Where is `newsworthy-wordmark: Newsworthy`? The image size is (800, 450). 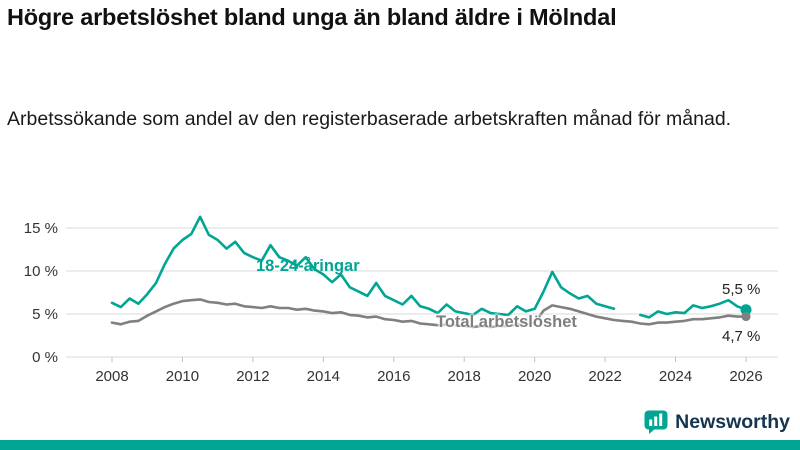 newsworthy-wordmark: Newsworthy is located at coordinates (732, 421).